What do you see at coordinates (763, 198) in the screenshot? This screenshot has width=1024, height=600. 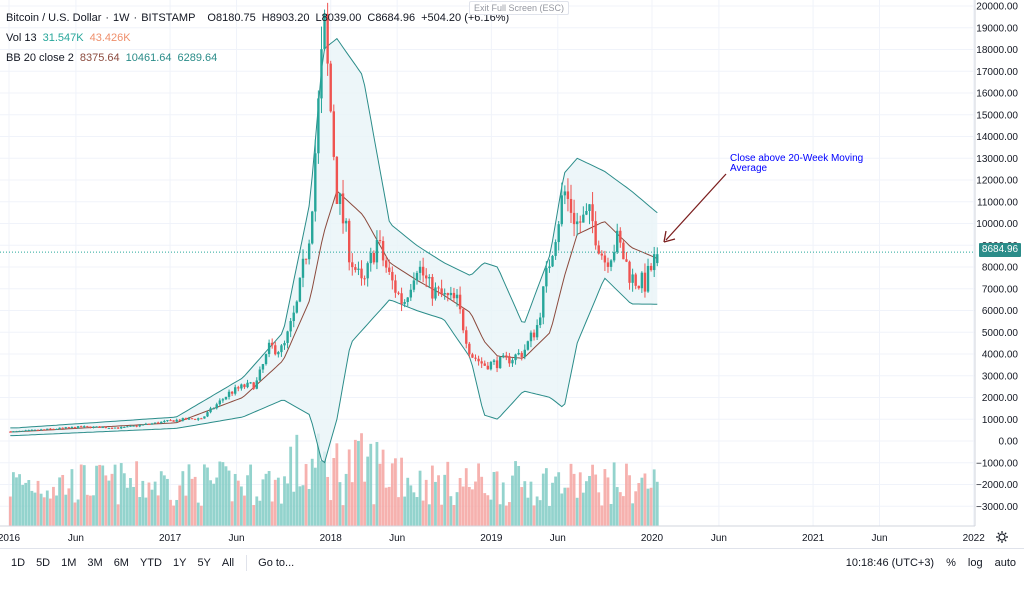 I see `chart-annotation: Close above 20-Week Moving Average` at bounding box center [763, 198].